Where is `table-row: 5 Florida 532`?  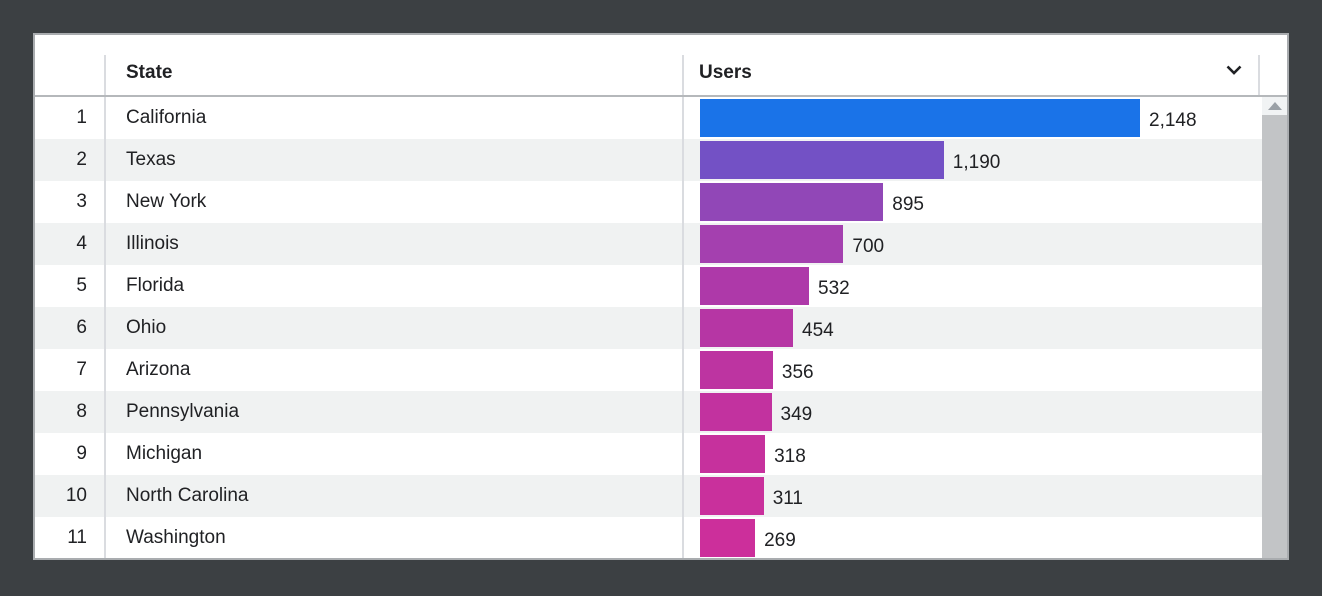
table-row: 5 Florida 532 is located at coordinates (648, 286).